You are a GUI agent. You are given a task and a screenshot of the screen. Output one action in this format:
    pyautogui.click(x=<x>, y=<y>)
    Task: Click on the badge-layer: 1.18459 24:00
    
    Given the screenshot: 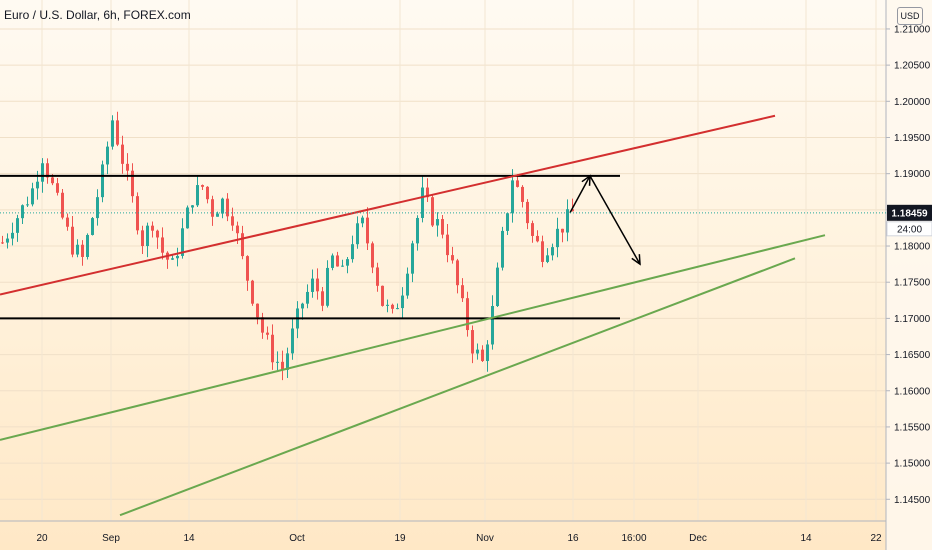 What is the action you would take?
    pyautogui.click(x=466, y=220)
    